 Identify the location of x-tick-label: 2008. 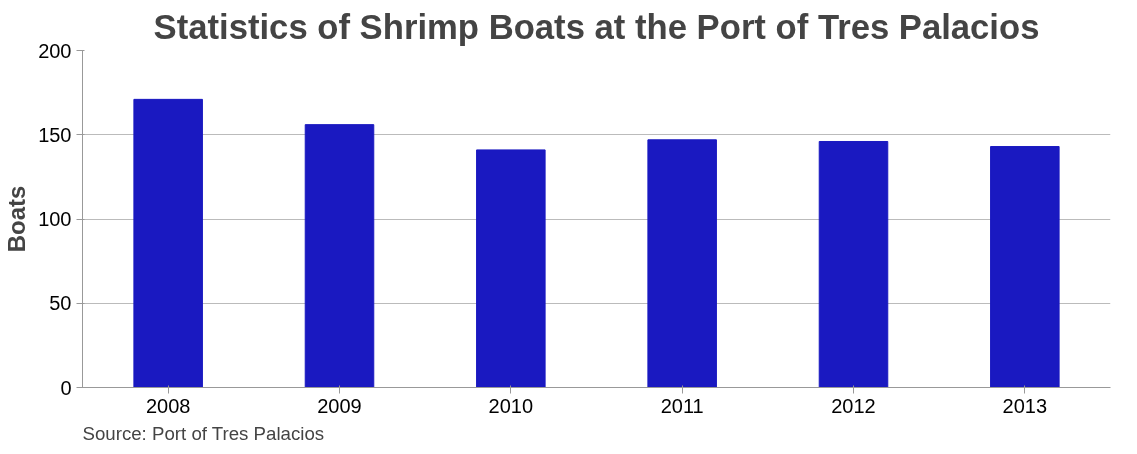
(168, 405).